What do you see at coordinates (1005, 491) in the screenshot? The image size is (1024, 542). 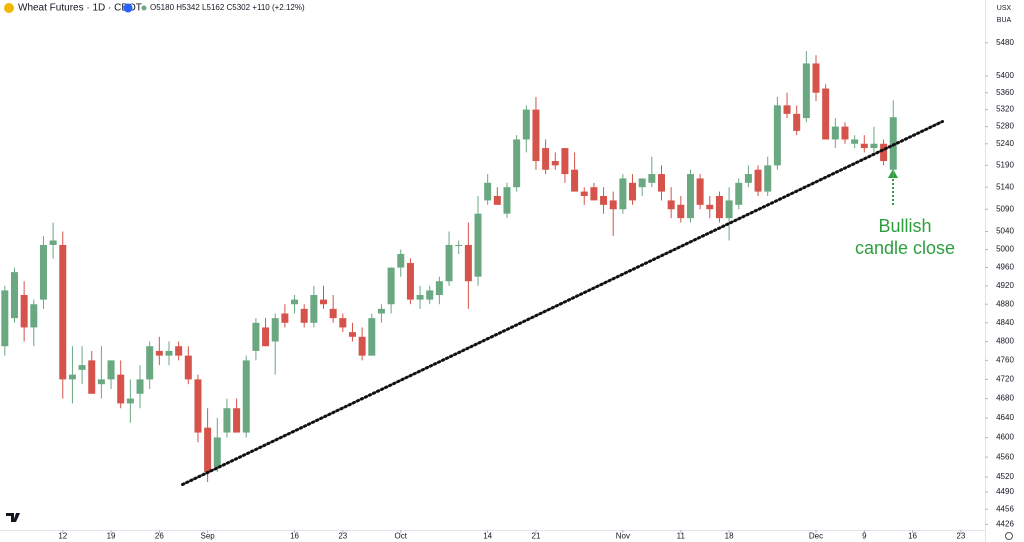 I see `y-tick-label: 4490` at bounding box center [1005, 491].